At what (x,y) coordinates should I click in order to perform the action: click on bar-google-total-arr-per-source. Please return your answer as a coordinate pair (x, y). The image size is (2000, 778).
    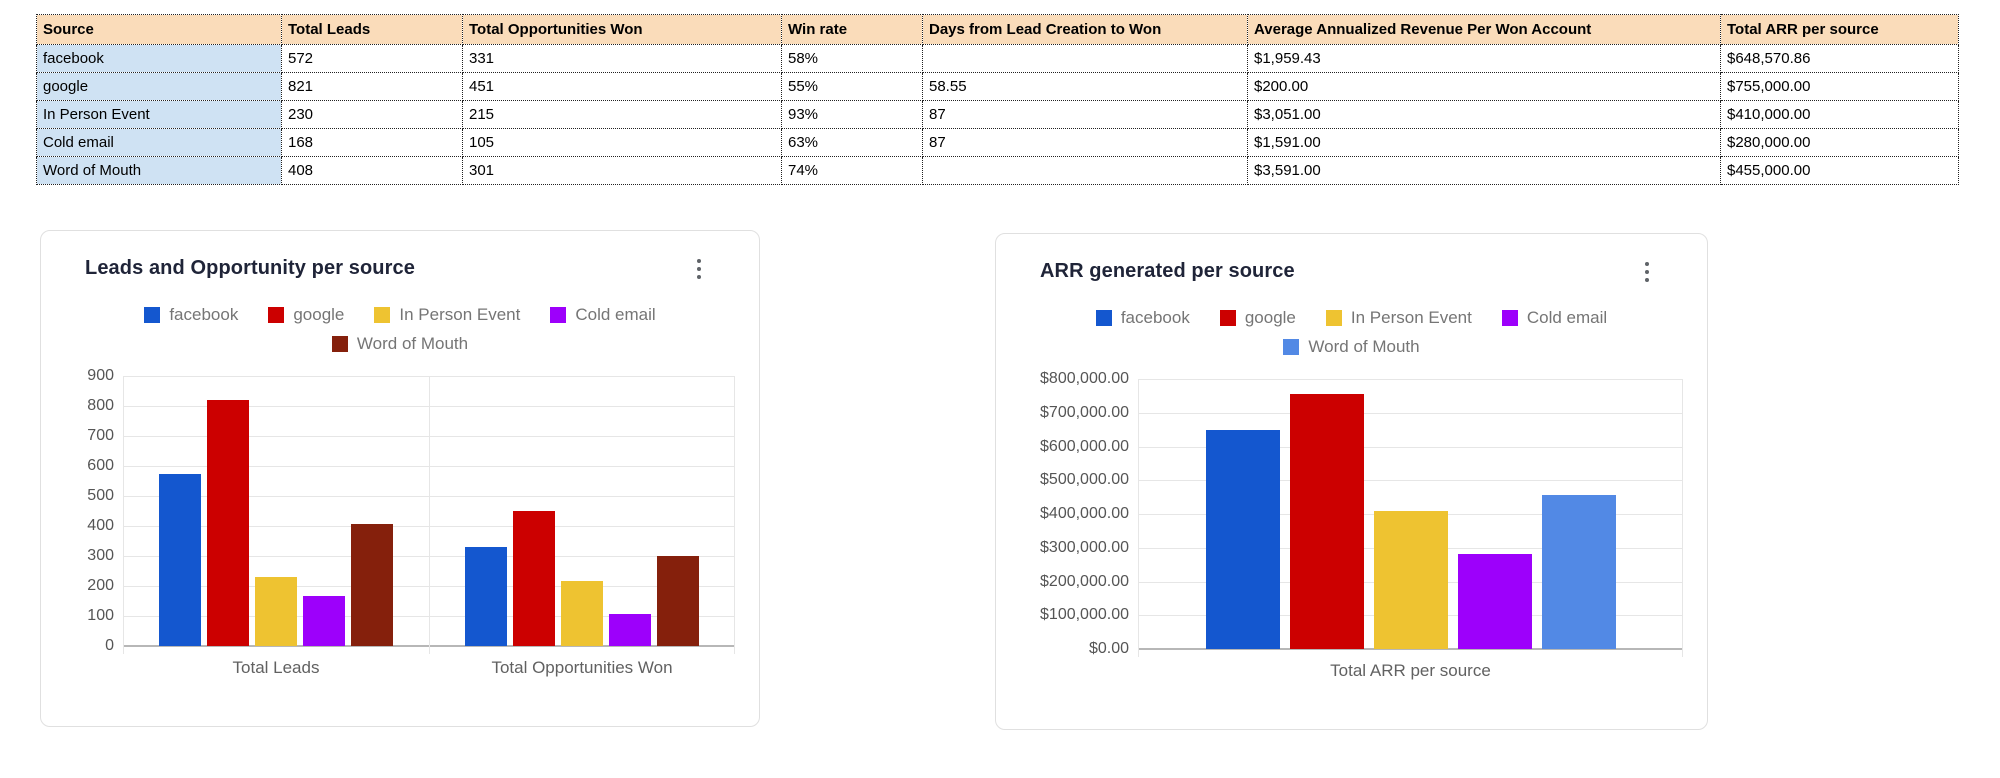
    Looking at the image, I should click on (1326, 521).